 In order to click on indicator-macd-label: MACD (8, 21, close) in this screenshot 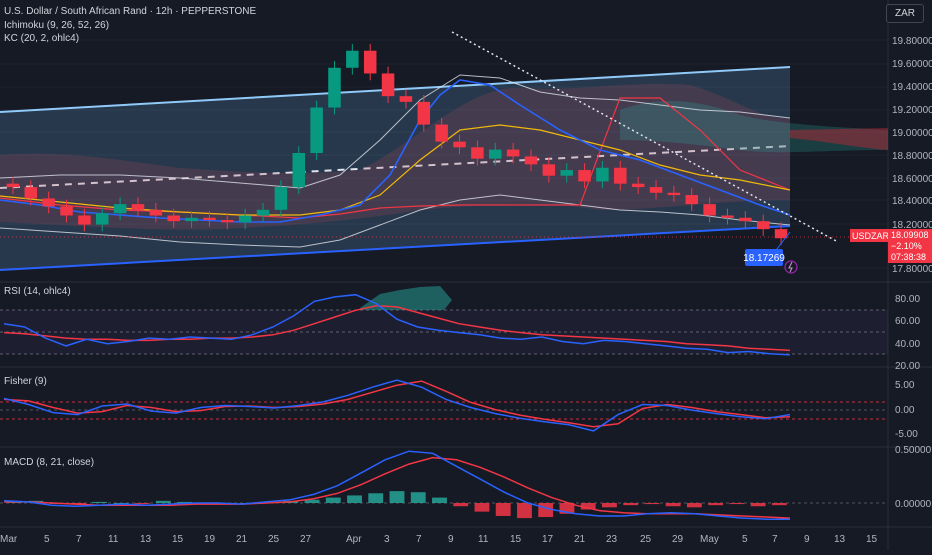, I will do `click(49, 462)`.